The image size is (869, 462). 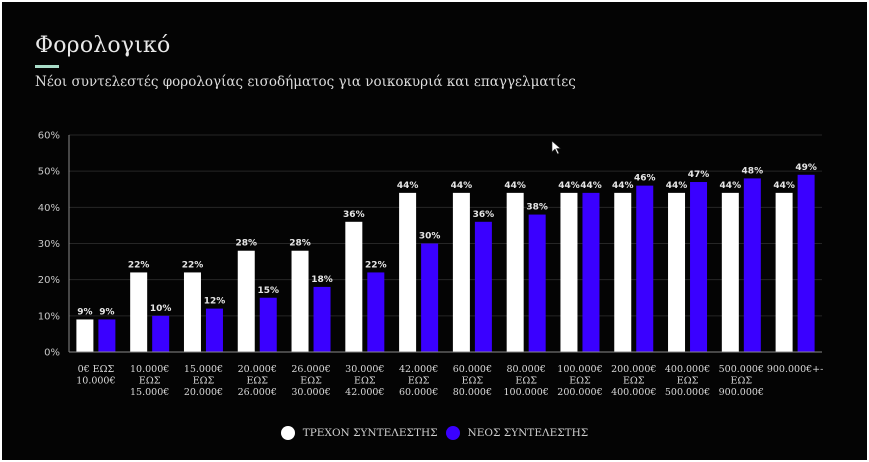 What do you see at coordinates (149, 381) in the screenshot?
I see `x-tick-label: 10.000€ ΕΩΣ 15.000€` at bounding box center [149, 381].